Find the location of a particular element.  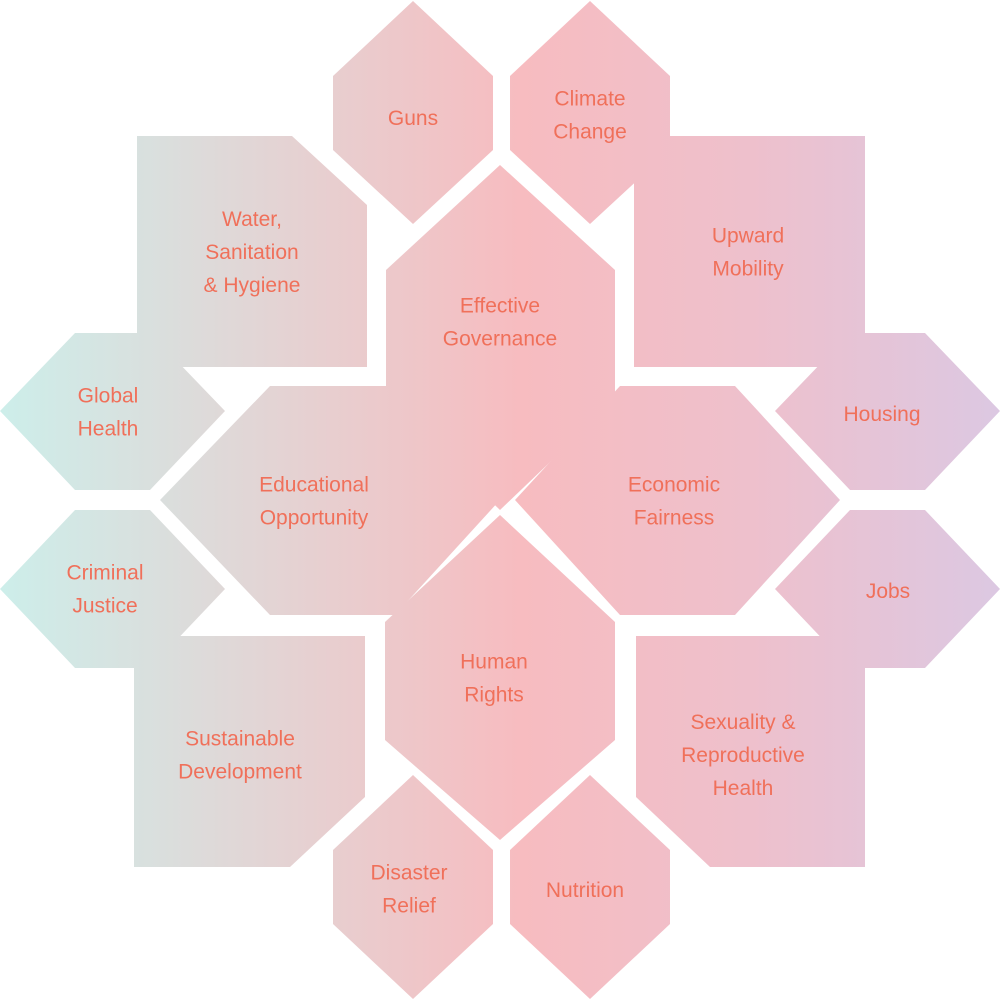

tile-disaster-relief: Disaster Relief is located at coordinates (413, 887).